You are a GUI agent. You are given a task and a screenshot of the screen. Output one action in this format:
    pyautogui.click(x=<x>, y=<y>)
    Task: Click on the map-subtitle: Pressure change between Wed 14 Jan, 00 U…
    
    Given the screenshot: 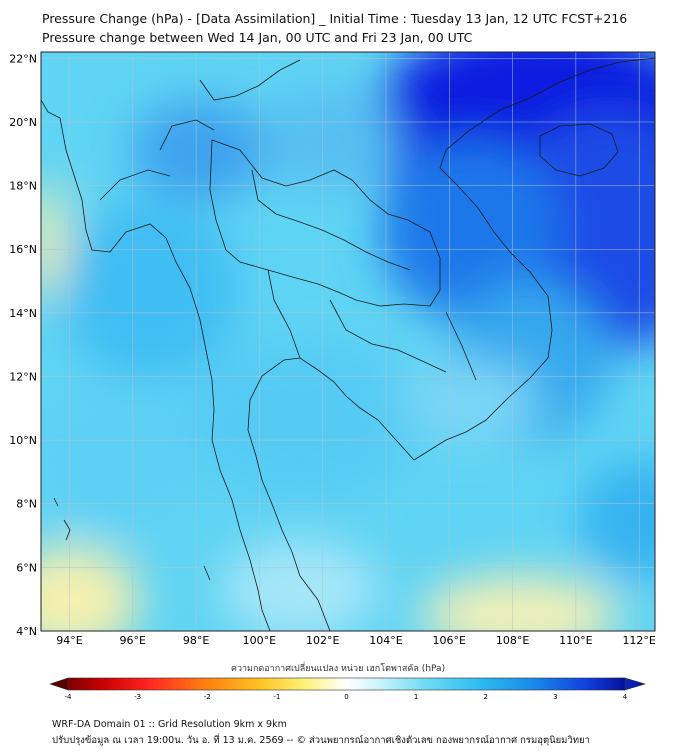 What is the action you would take?
    pyautogui.click(x=257, y=37)
    